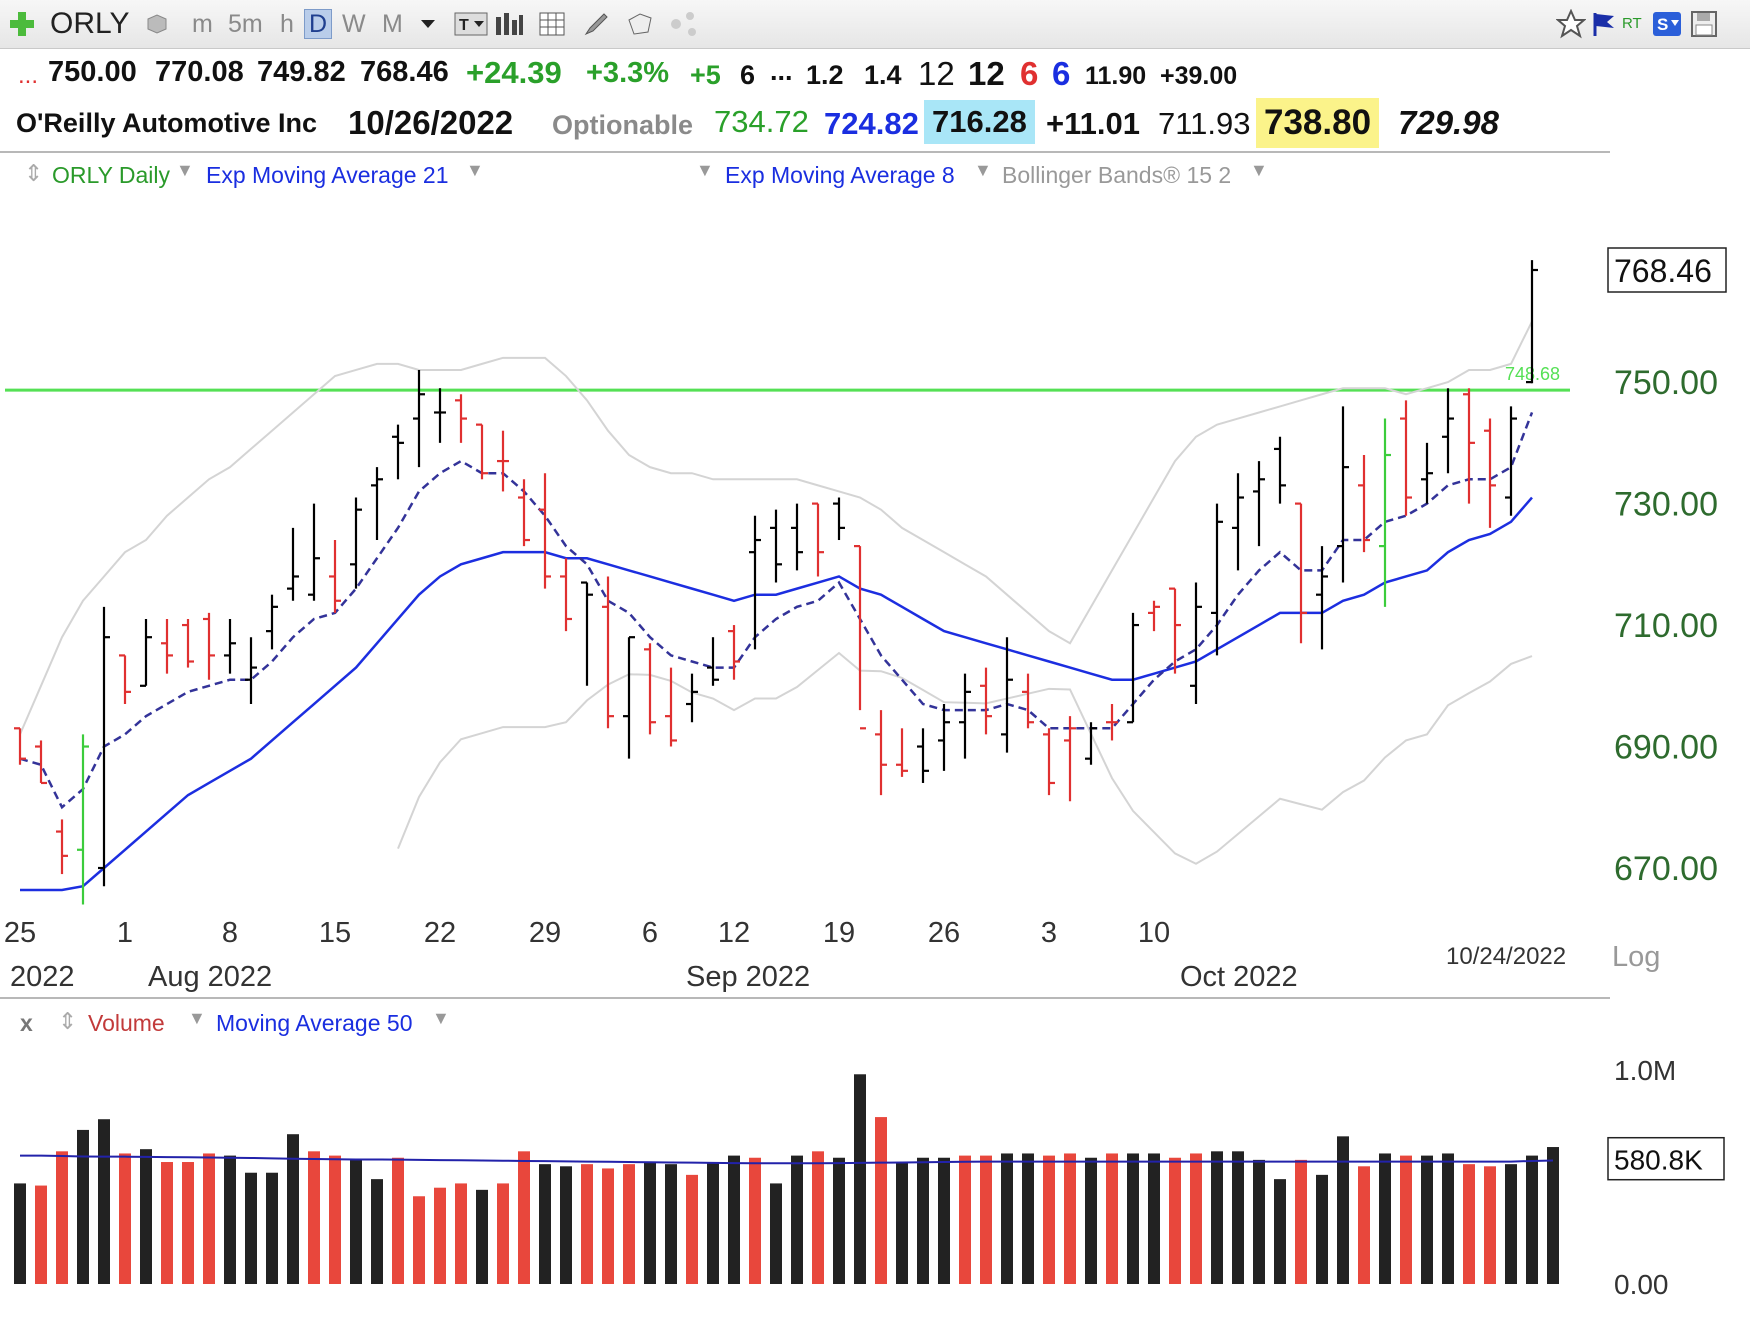 The image size is (1750, 1318). What do you see at coordinates (761, 121) in the screenshot?
I see `ma-value-1: 734.72` at bounding box center [761, 121].